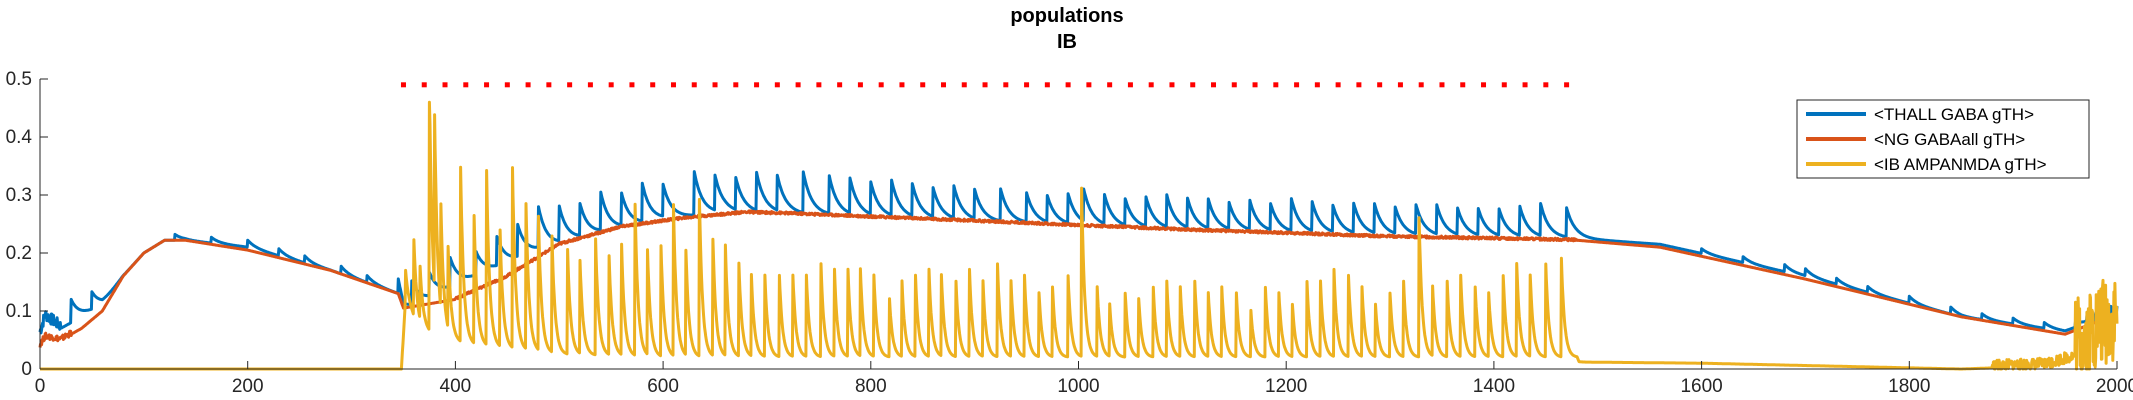  What do you see at coordinates (19, 79) in the screenshot?
I see `y-tick-label: 0.5` at bounding box center [19, 79].